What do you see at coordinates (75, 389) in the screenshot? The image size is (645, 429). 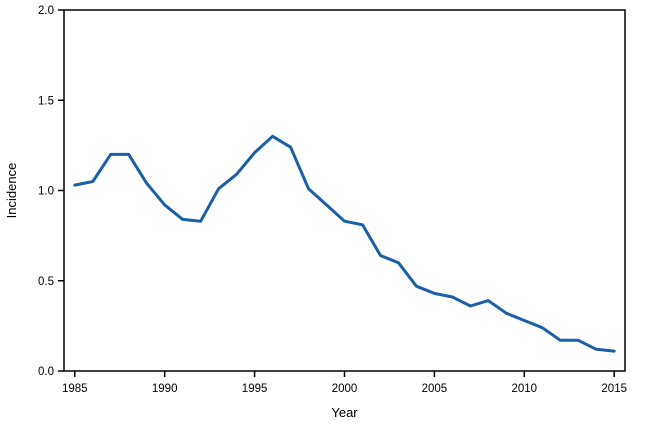 I see `x-tick-label: 1985` at bounding box center [75, 389].